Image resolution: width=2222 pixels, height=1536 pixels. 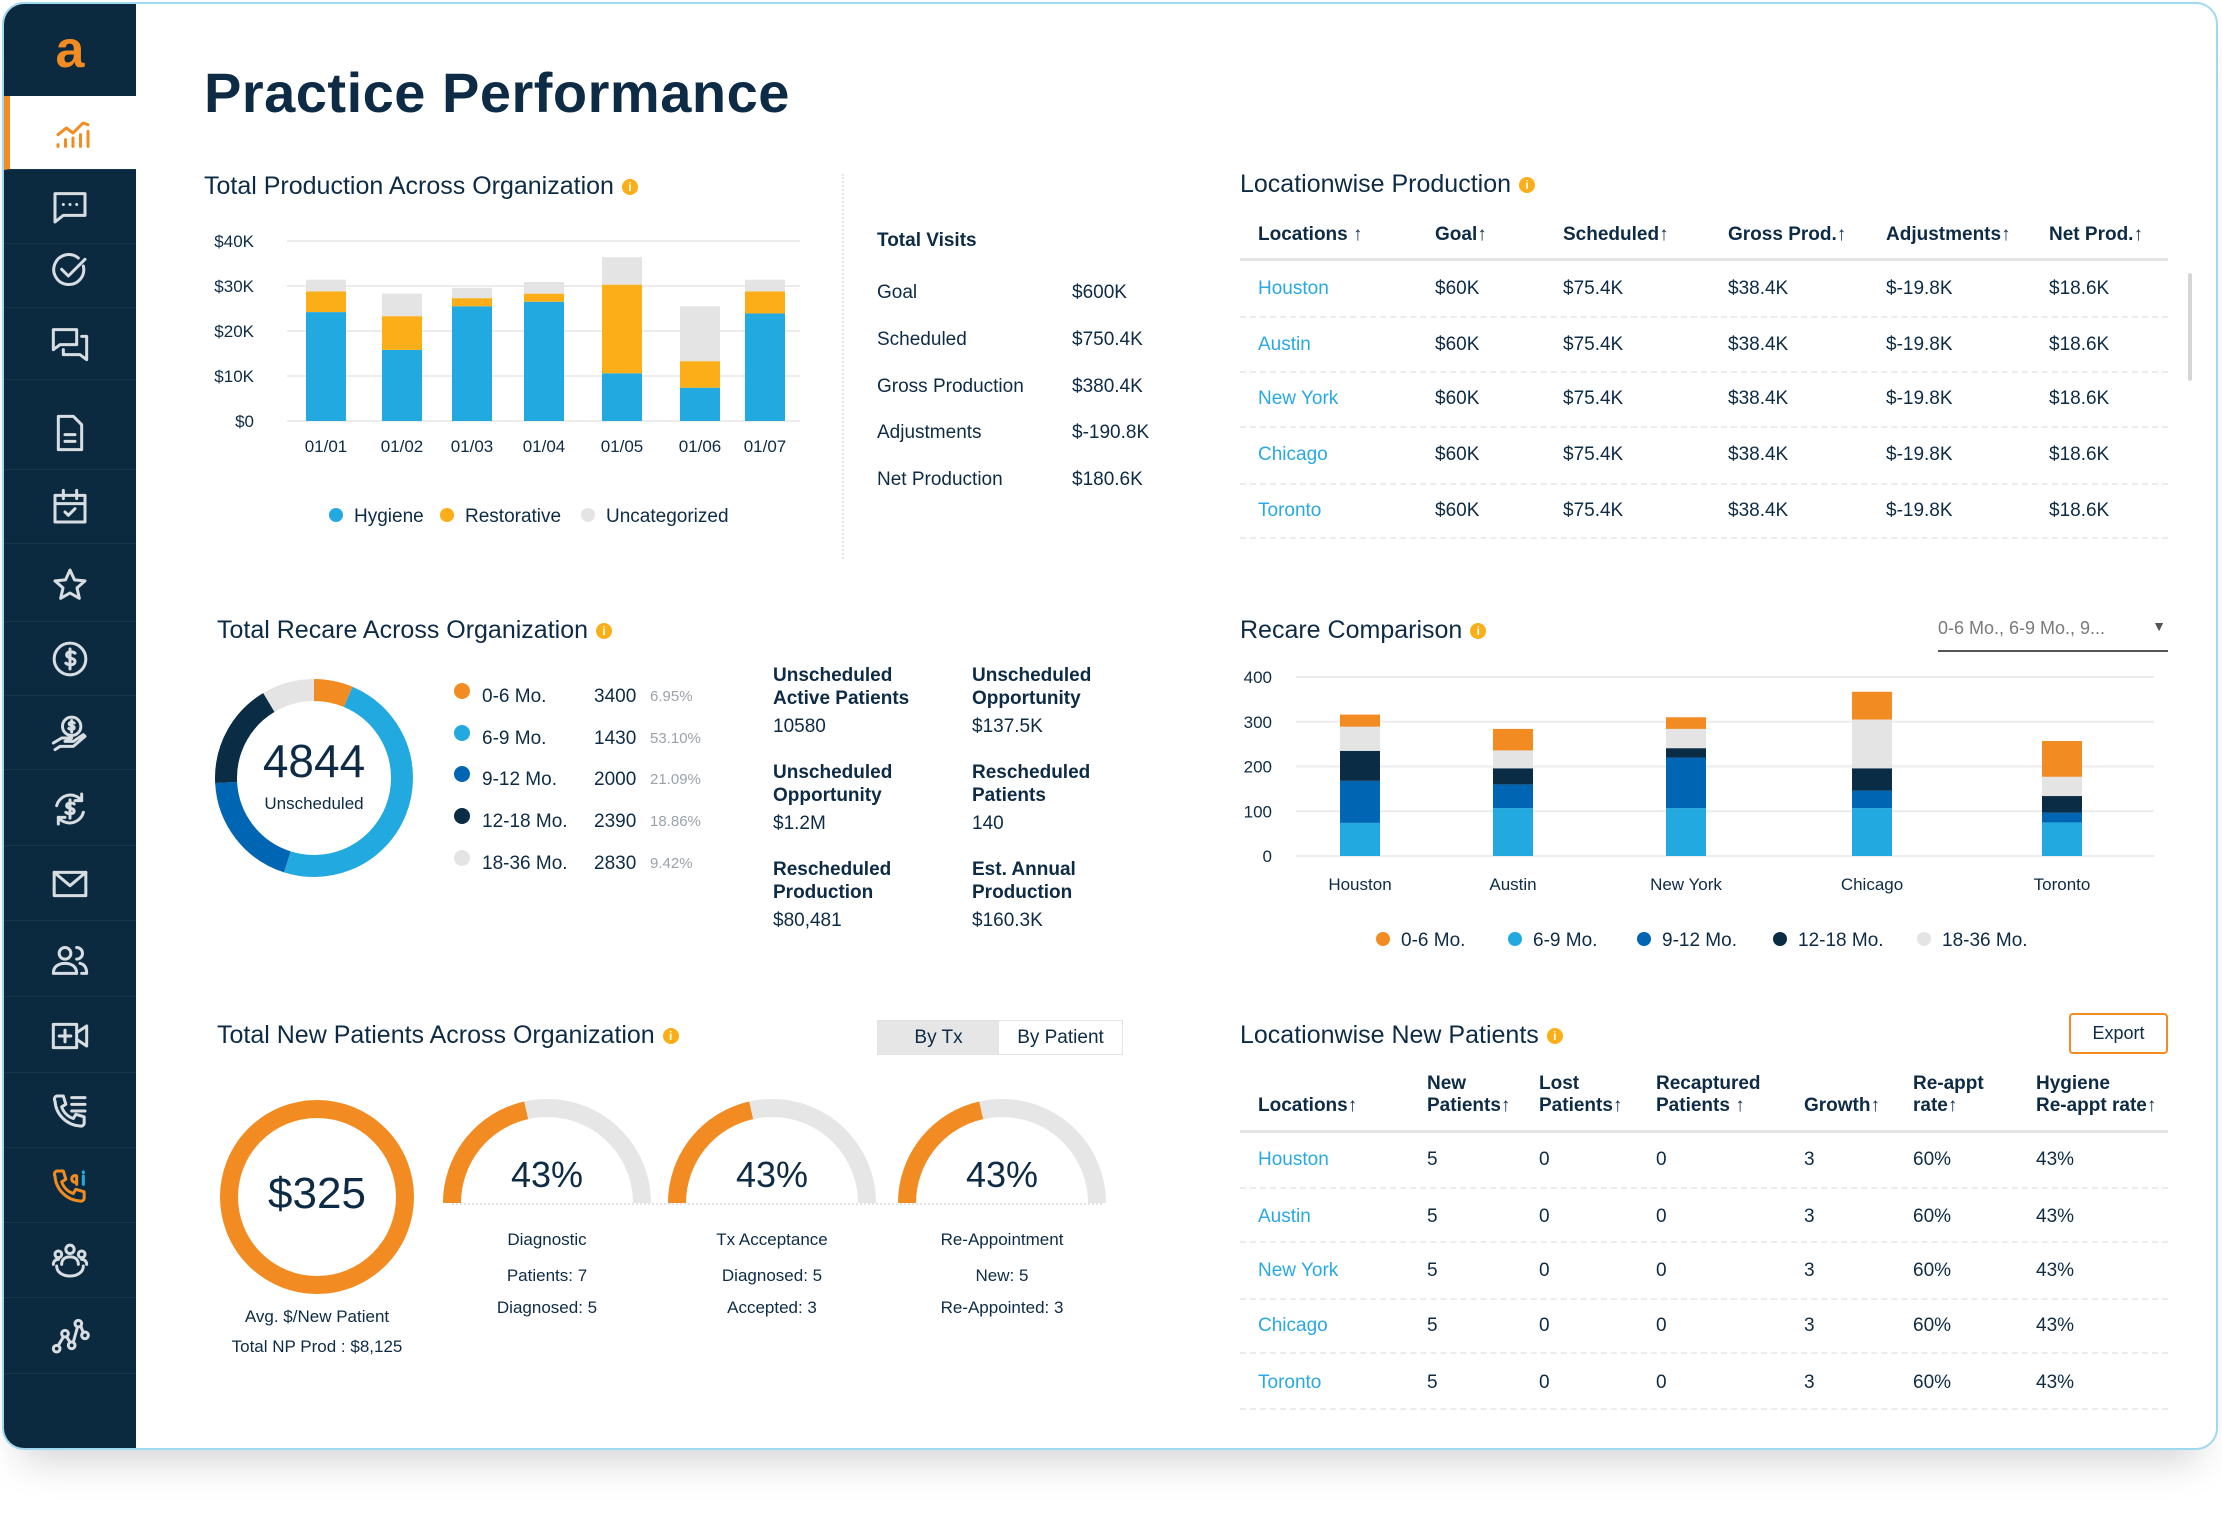 What do you see at coordinates (2096, 234) in the screenshot?
I see `column-header: Net Prod.↑` at bounding box center [2096, 234].